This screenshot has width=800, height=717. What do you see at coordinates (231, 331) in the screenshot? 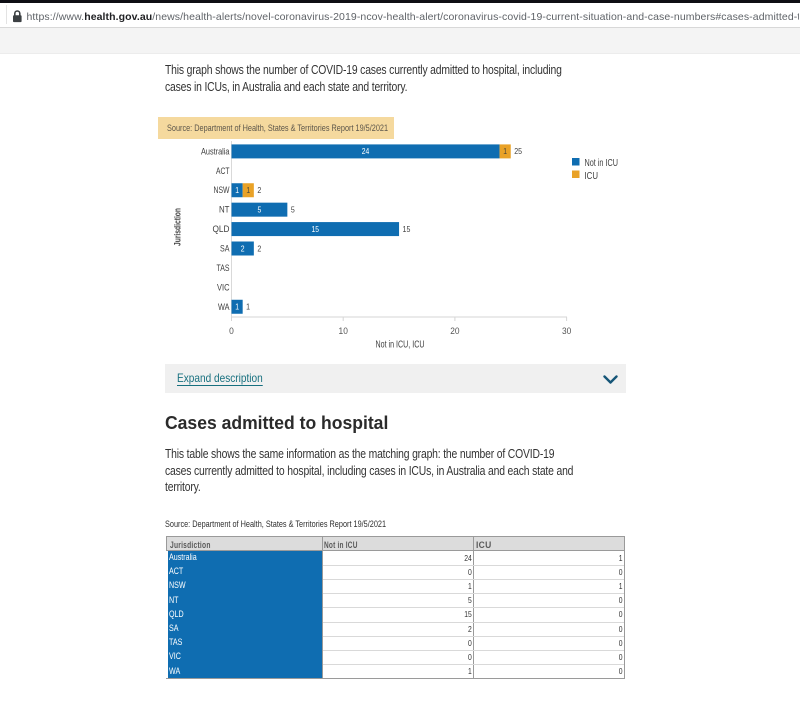
I see `svg-text: 0` at bounding box center [231, 331].